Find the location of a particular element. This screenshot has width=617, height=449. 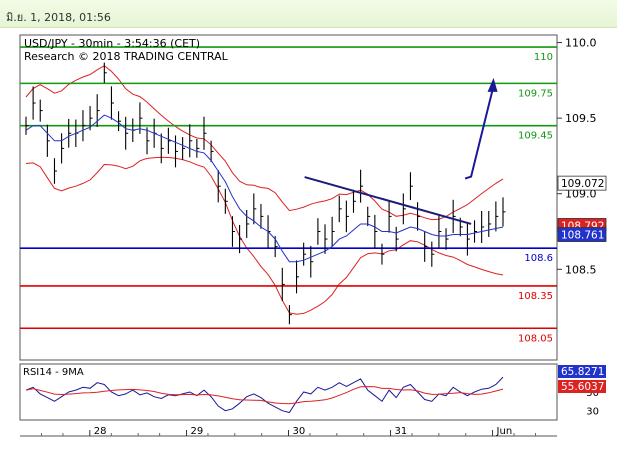

rsi-ma-label: 55.6037 is located at coordinates (582, 387).